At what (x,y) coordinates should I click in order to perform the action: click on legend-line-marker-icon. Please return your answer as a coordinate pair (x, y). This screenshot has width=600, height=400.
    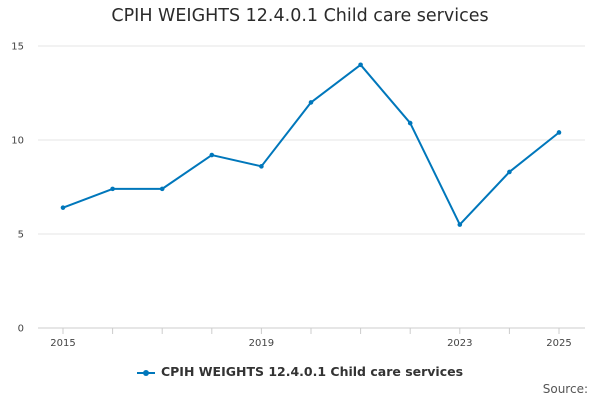
    Looking at the image, I should click on (145, 373).